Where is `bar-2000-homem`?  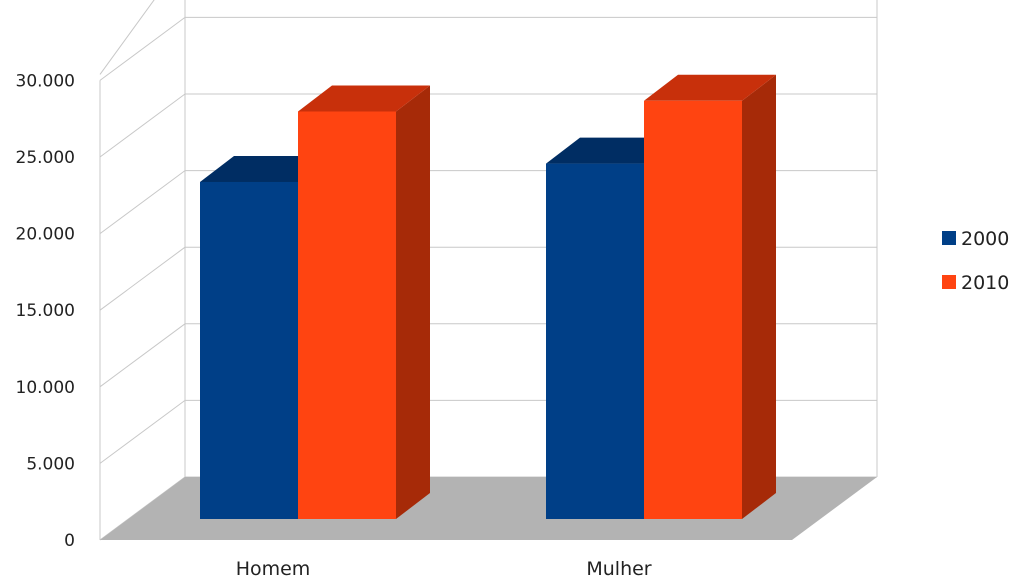 bar-2000-homem is located at coordinates (249, 350).